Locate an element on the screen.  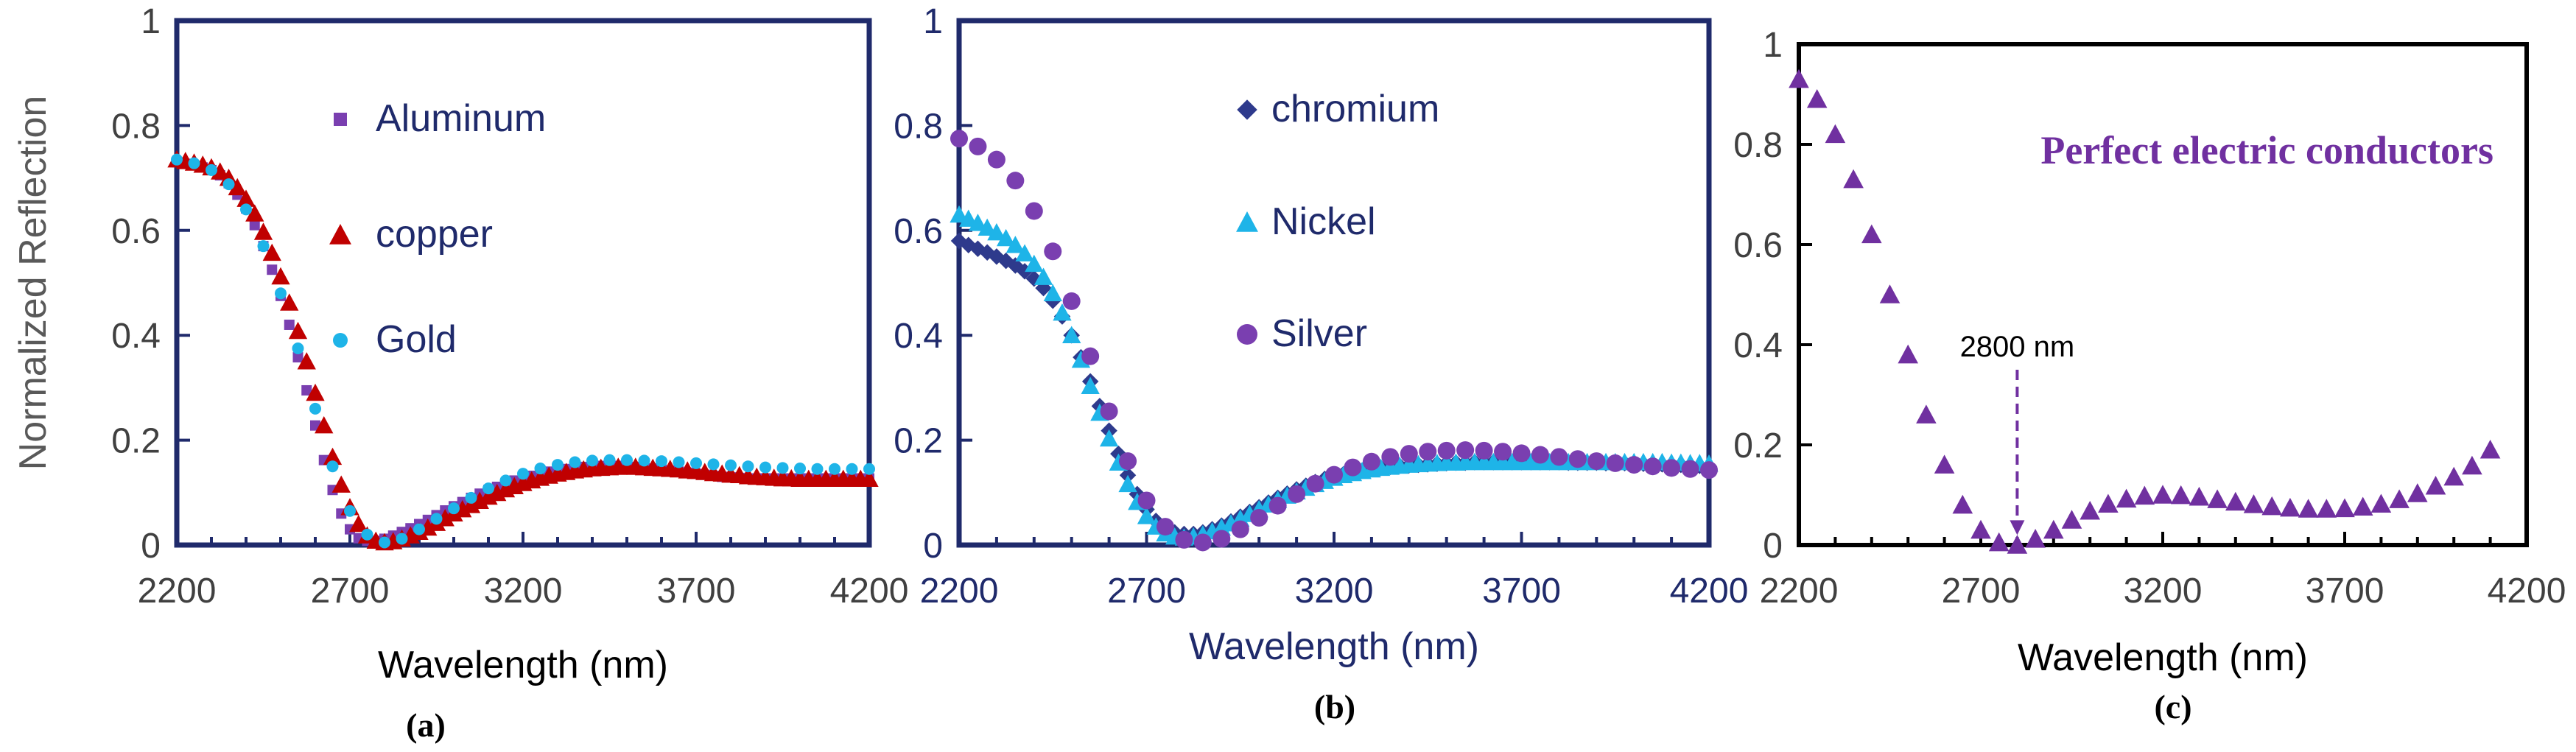
annotation-arrow-head is located at coordinates (2017, 527).